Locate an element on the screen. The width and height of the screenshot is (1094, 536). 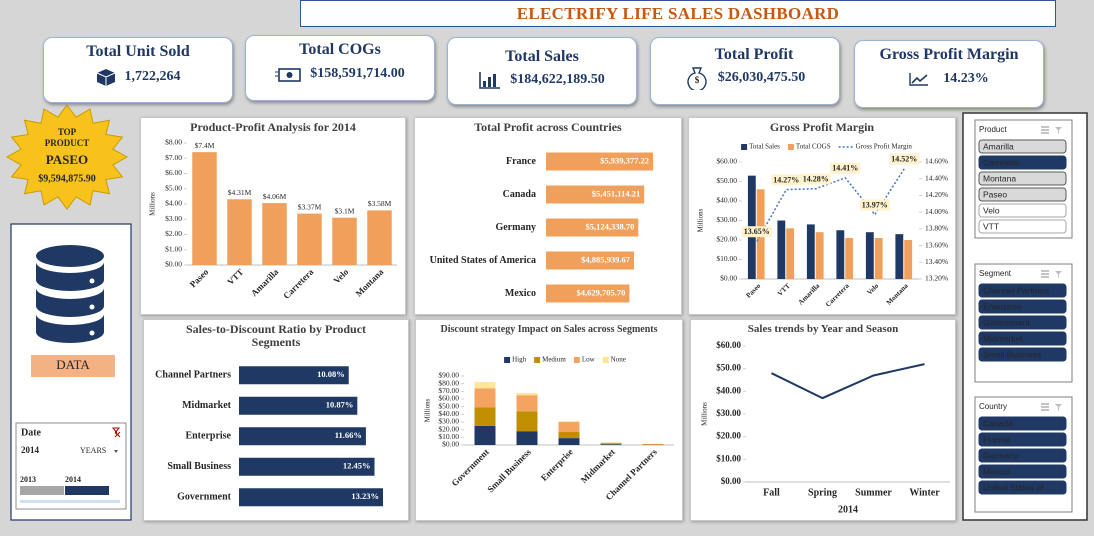
chart-title: Total Profit across Countries is located at coordinates (548, 127).